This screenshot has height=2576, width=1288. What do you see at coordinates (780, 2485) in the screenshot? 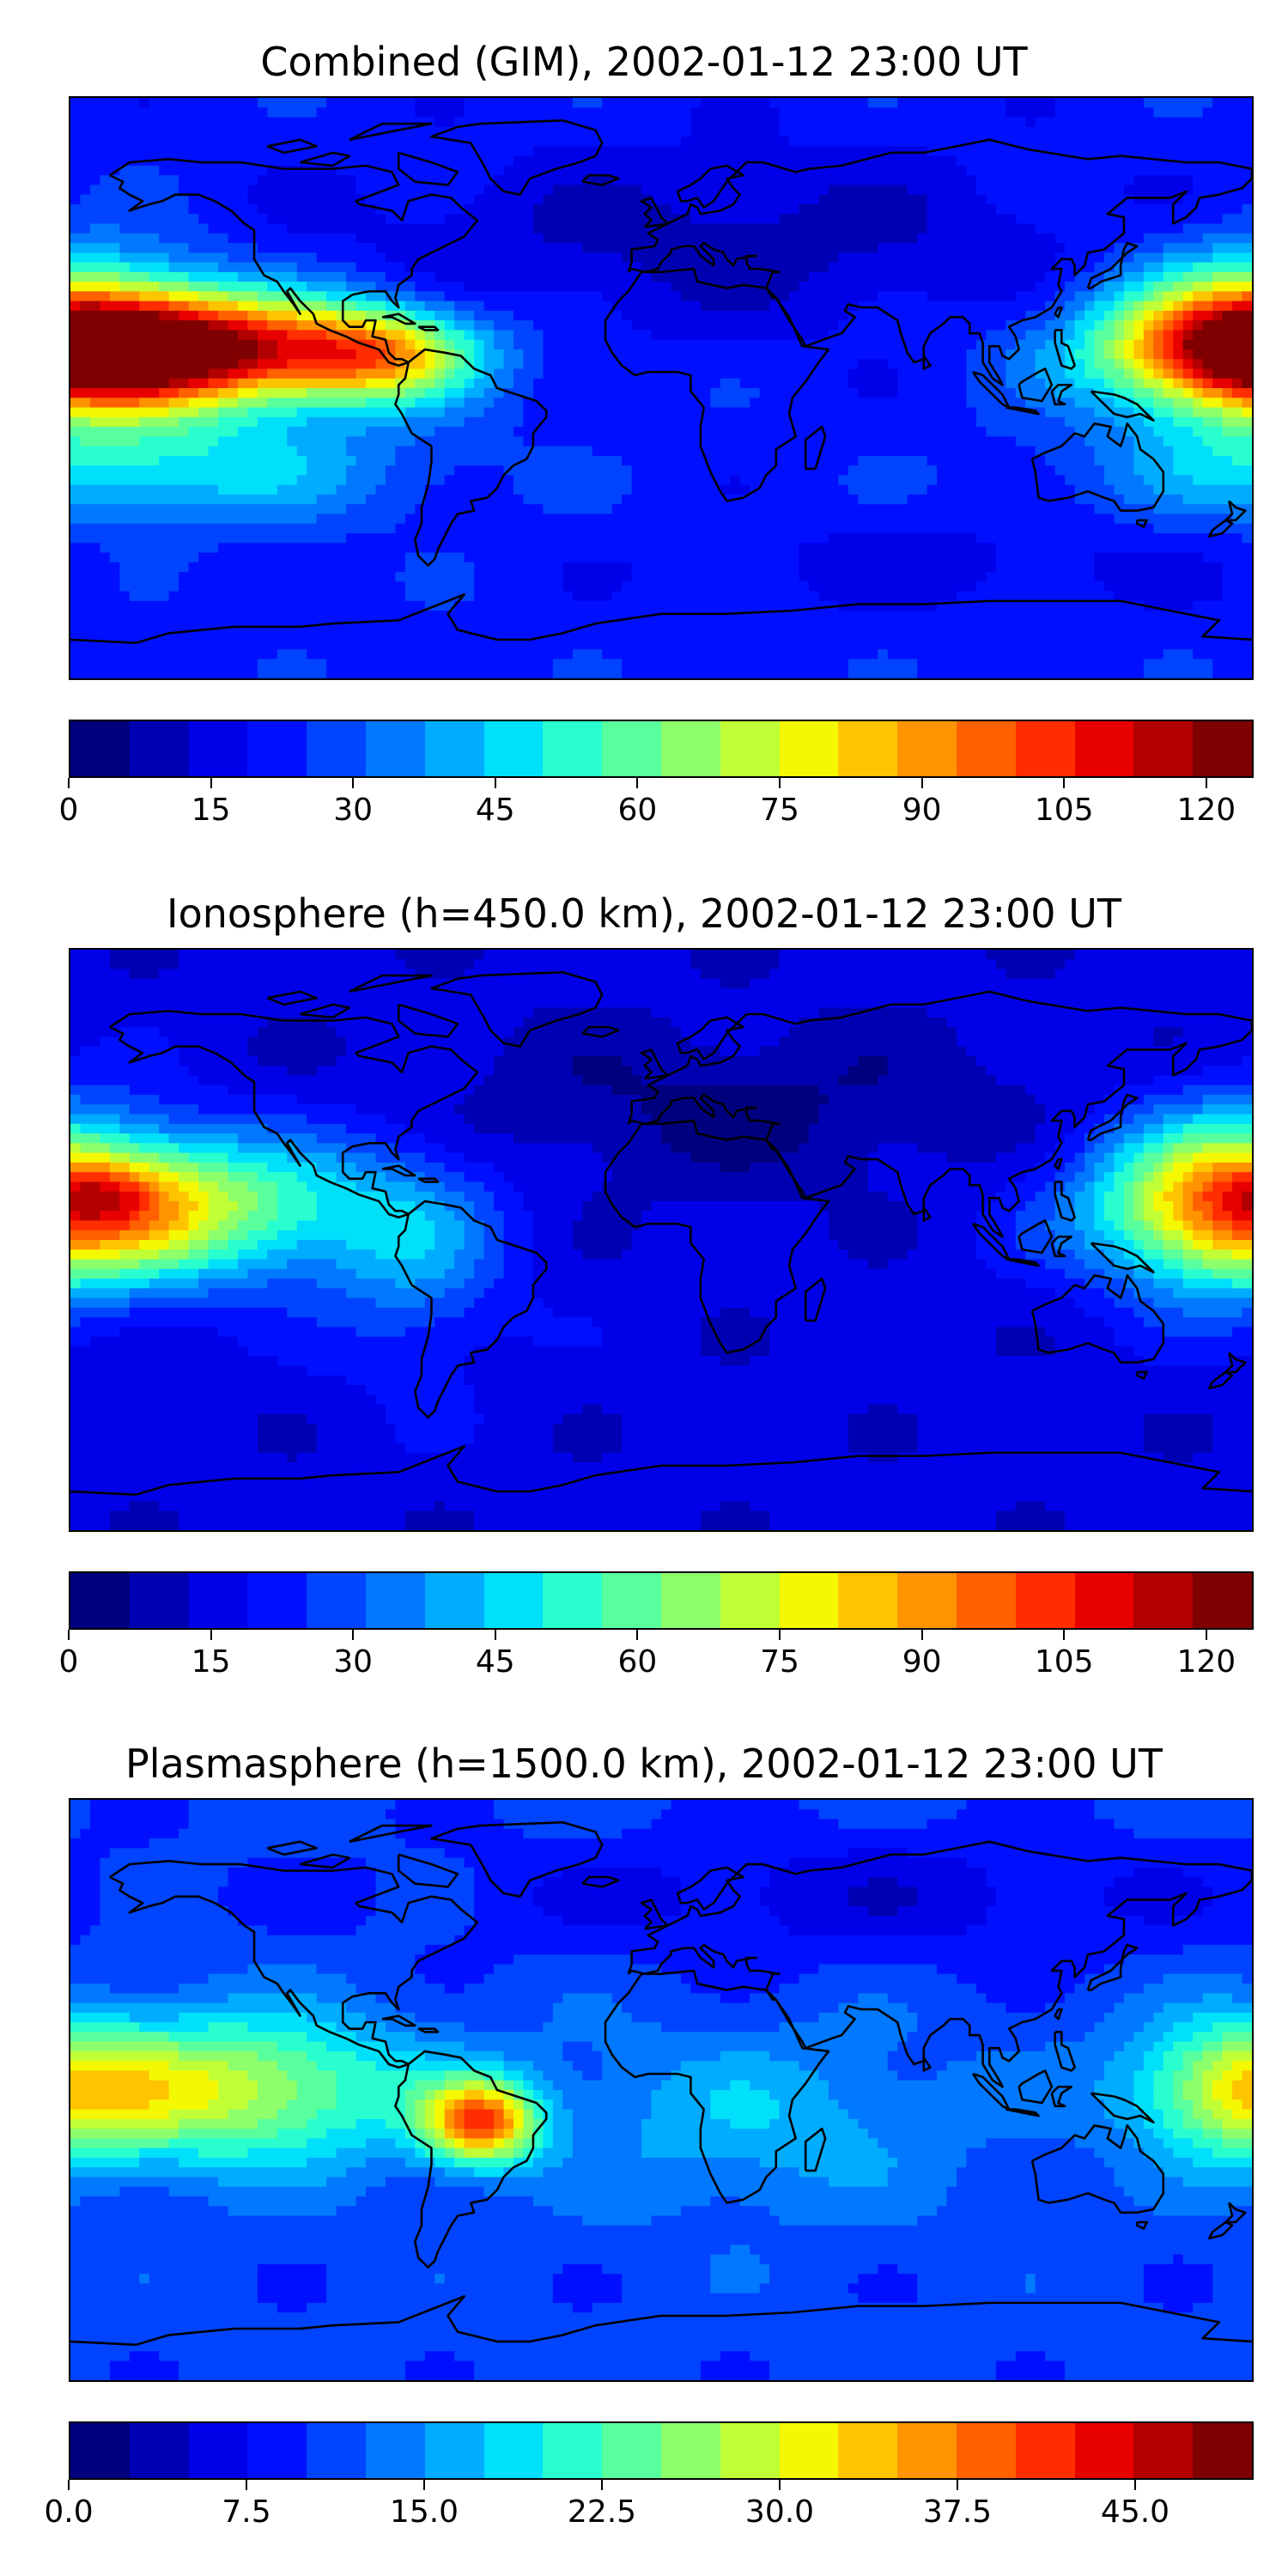
I see `tick-mark` at bounding box center [780, 2485].